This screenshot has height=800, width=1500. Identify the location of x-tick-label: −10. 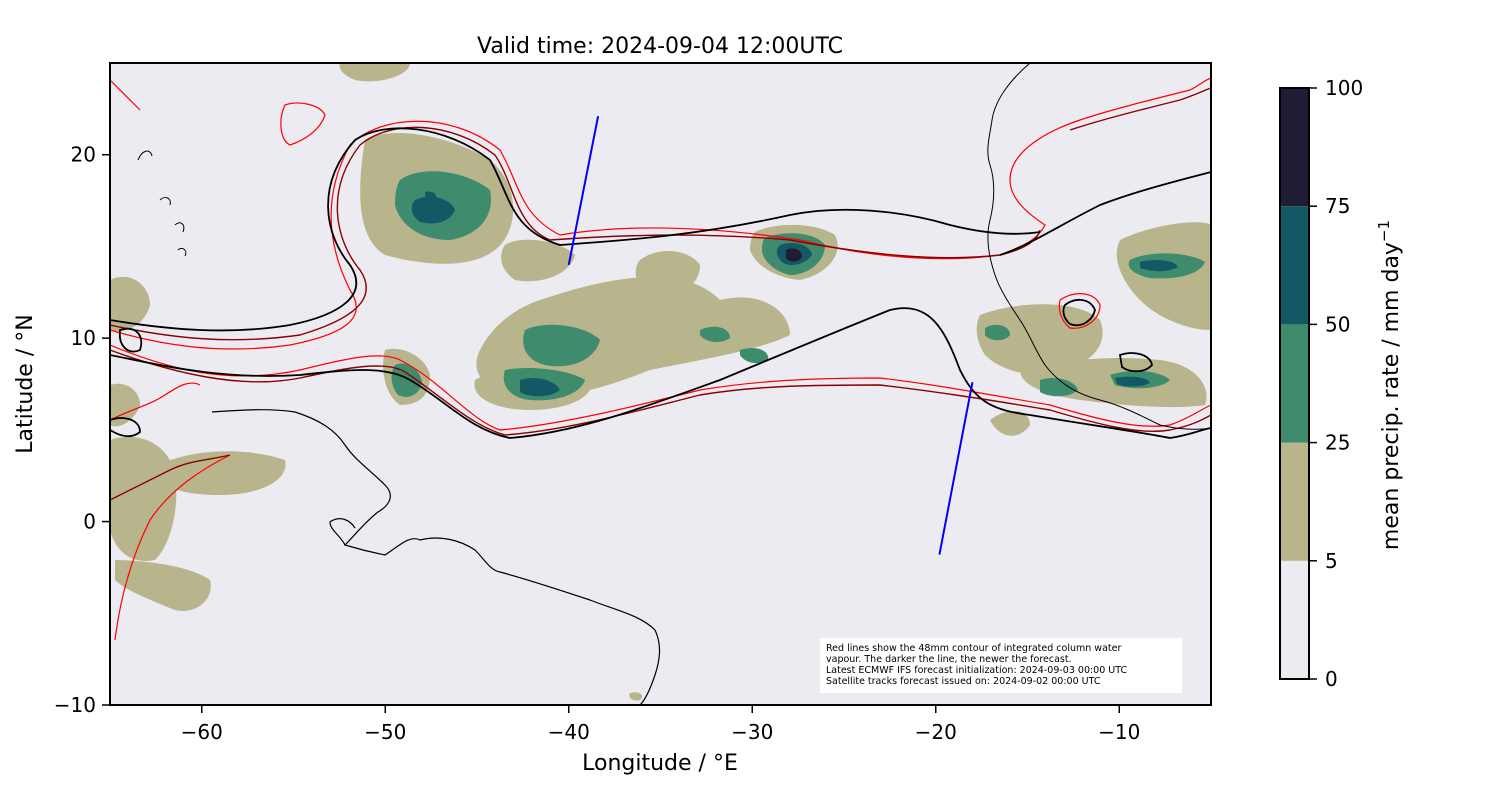
(1119, 732).